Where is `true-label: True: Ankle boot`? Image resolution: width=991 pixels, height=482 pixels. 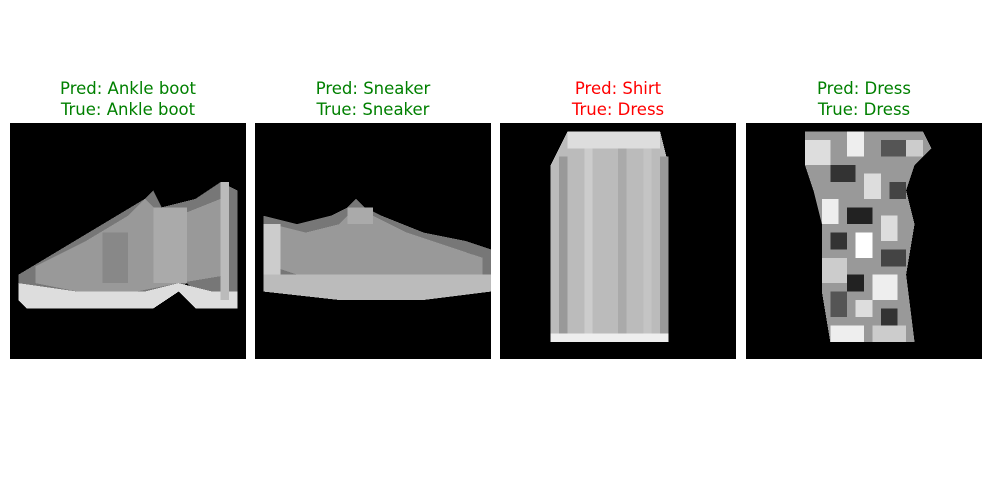
true-label: True: Ankle boot is located at coordinates (128, 109).